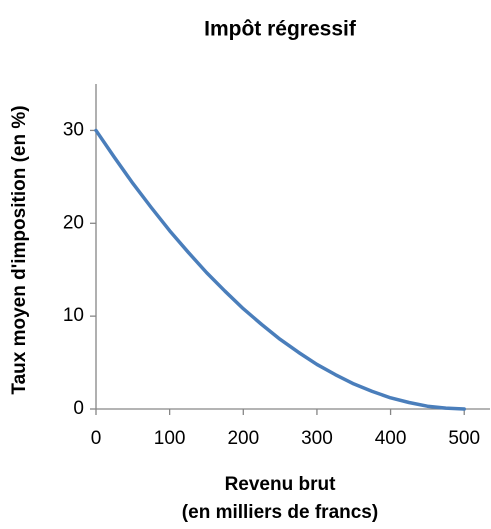  I want to click on x-axis-title: (en milliers de francs), so click(280, 512).